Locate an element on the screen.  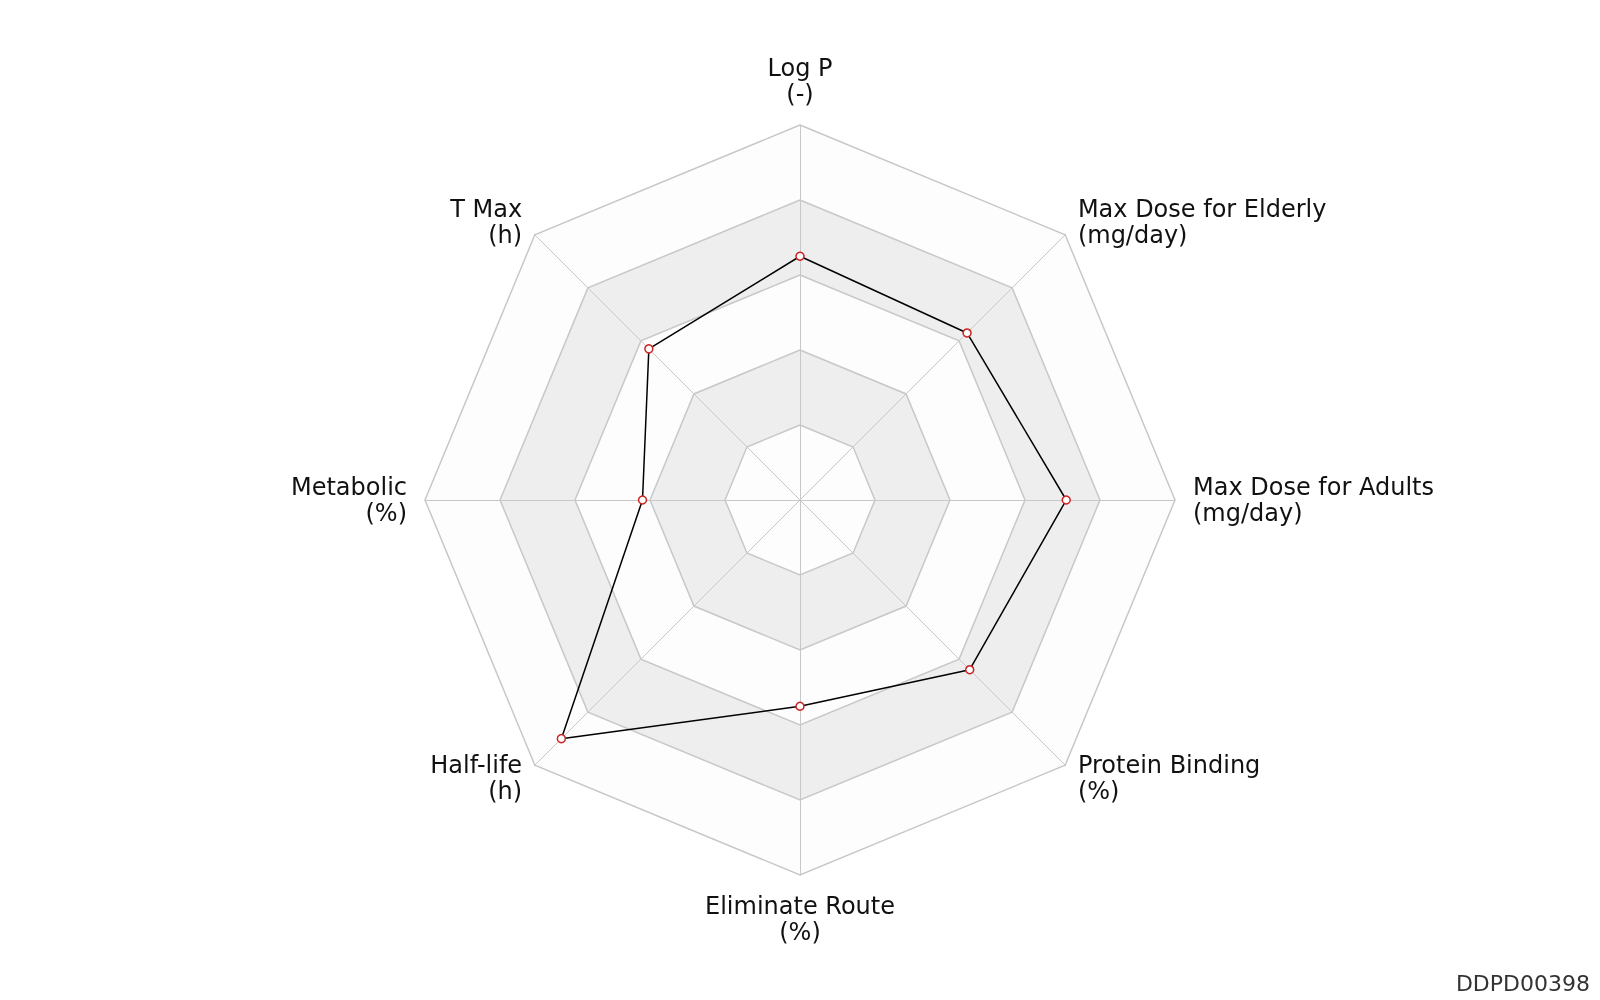
spoke-label: Max Dose for Adults (mg/day) is located at coordinates (1313, 500).